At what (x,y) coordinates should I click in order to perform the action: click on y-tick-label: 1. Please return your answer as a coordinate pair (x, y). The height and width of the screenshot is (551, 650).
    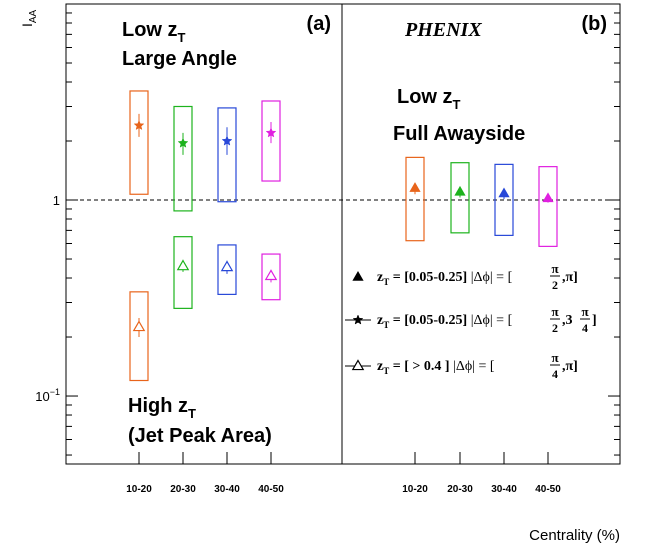
    Looking at the image, I should click on (56, 200).